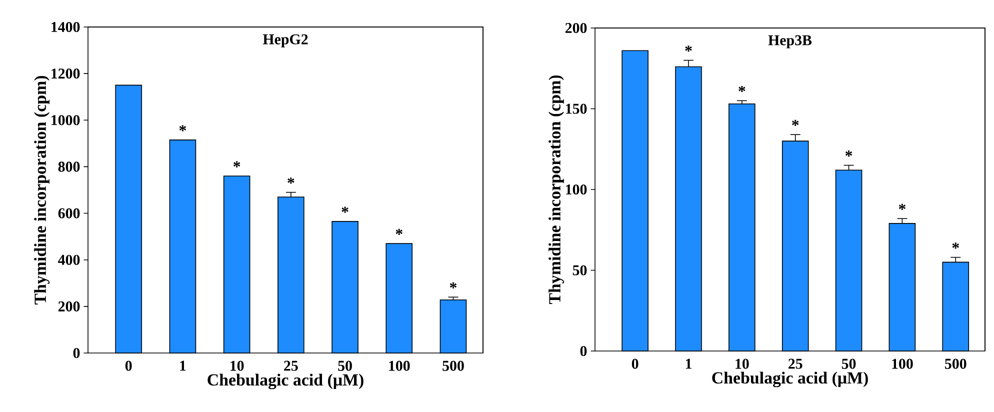 The width and height of the screenshot is (994, 412). Describe the element at coordinates (66, 120) in the screenshot. I see `y-tick-label: 1000` at that location.